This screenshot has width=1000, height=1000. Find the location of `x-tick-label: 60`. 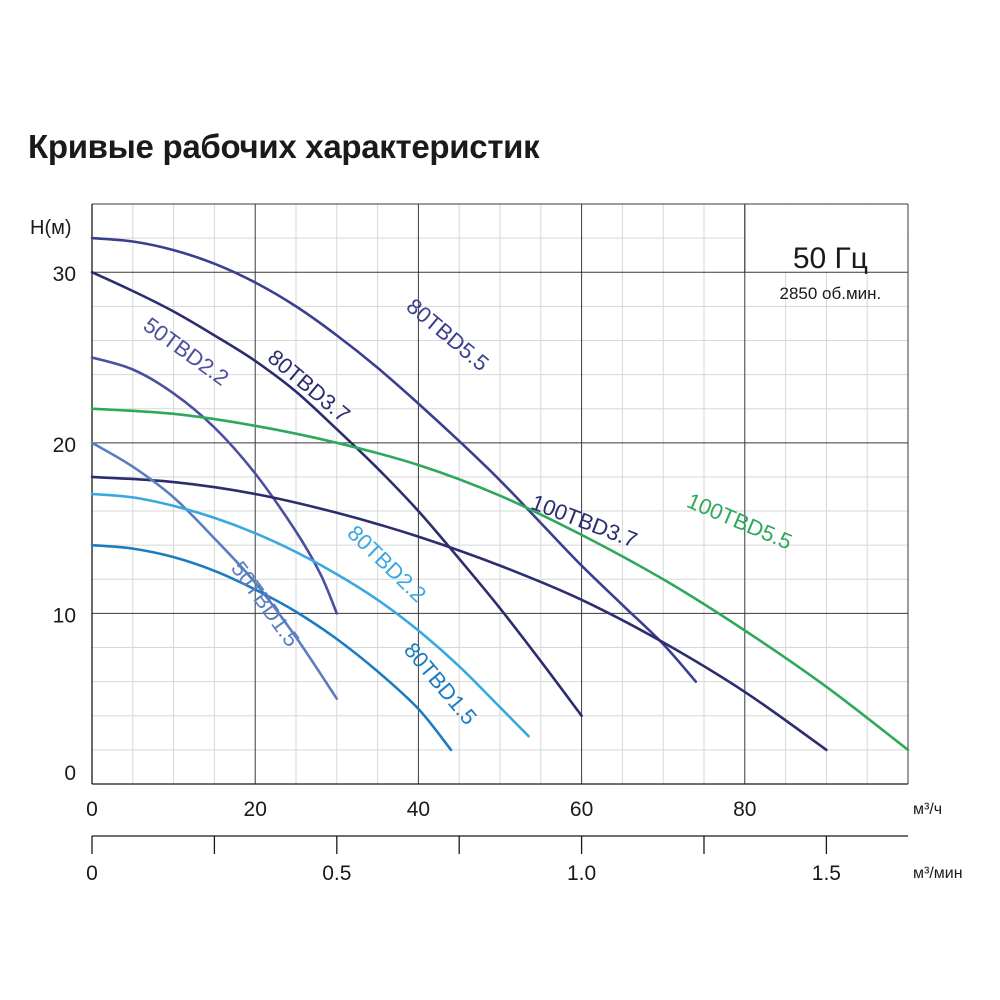

x-tick-label: 60 is located at coordinates (581, 809).